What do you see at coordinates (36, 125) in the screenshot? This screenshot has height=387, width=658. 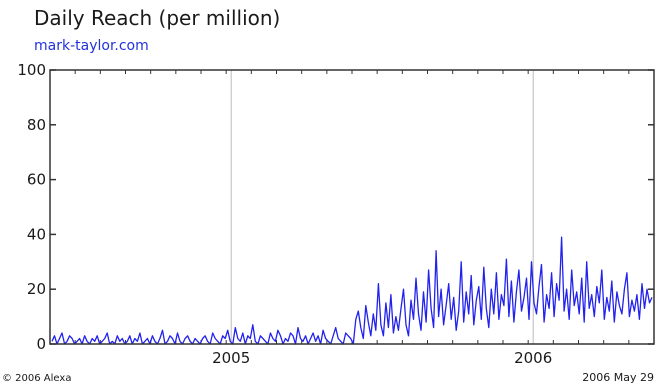 I see `y-tick-label-80: 80` at bounding box center [36, 125].